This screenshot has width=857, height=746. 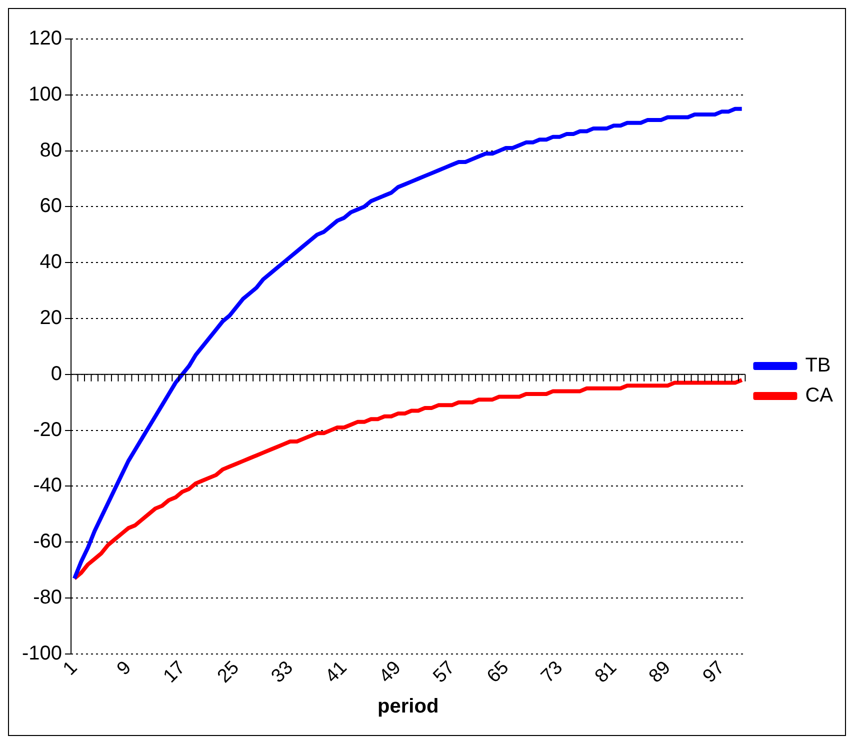 What do you see at coordinates (47, 429) in the screenshot?
I see `y-tick-label: -20` at bounding box center [47, 429].